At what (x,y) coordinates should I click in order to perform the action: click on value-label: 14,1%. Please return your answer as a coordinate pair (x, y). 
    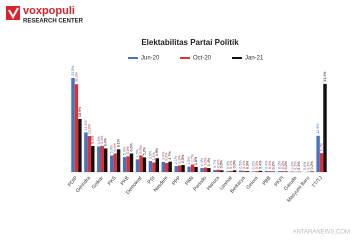
    Looking at the image, I should click on (86, 124).